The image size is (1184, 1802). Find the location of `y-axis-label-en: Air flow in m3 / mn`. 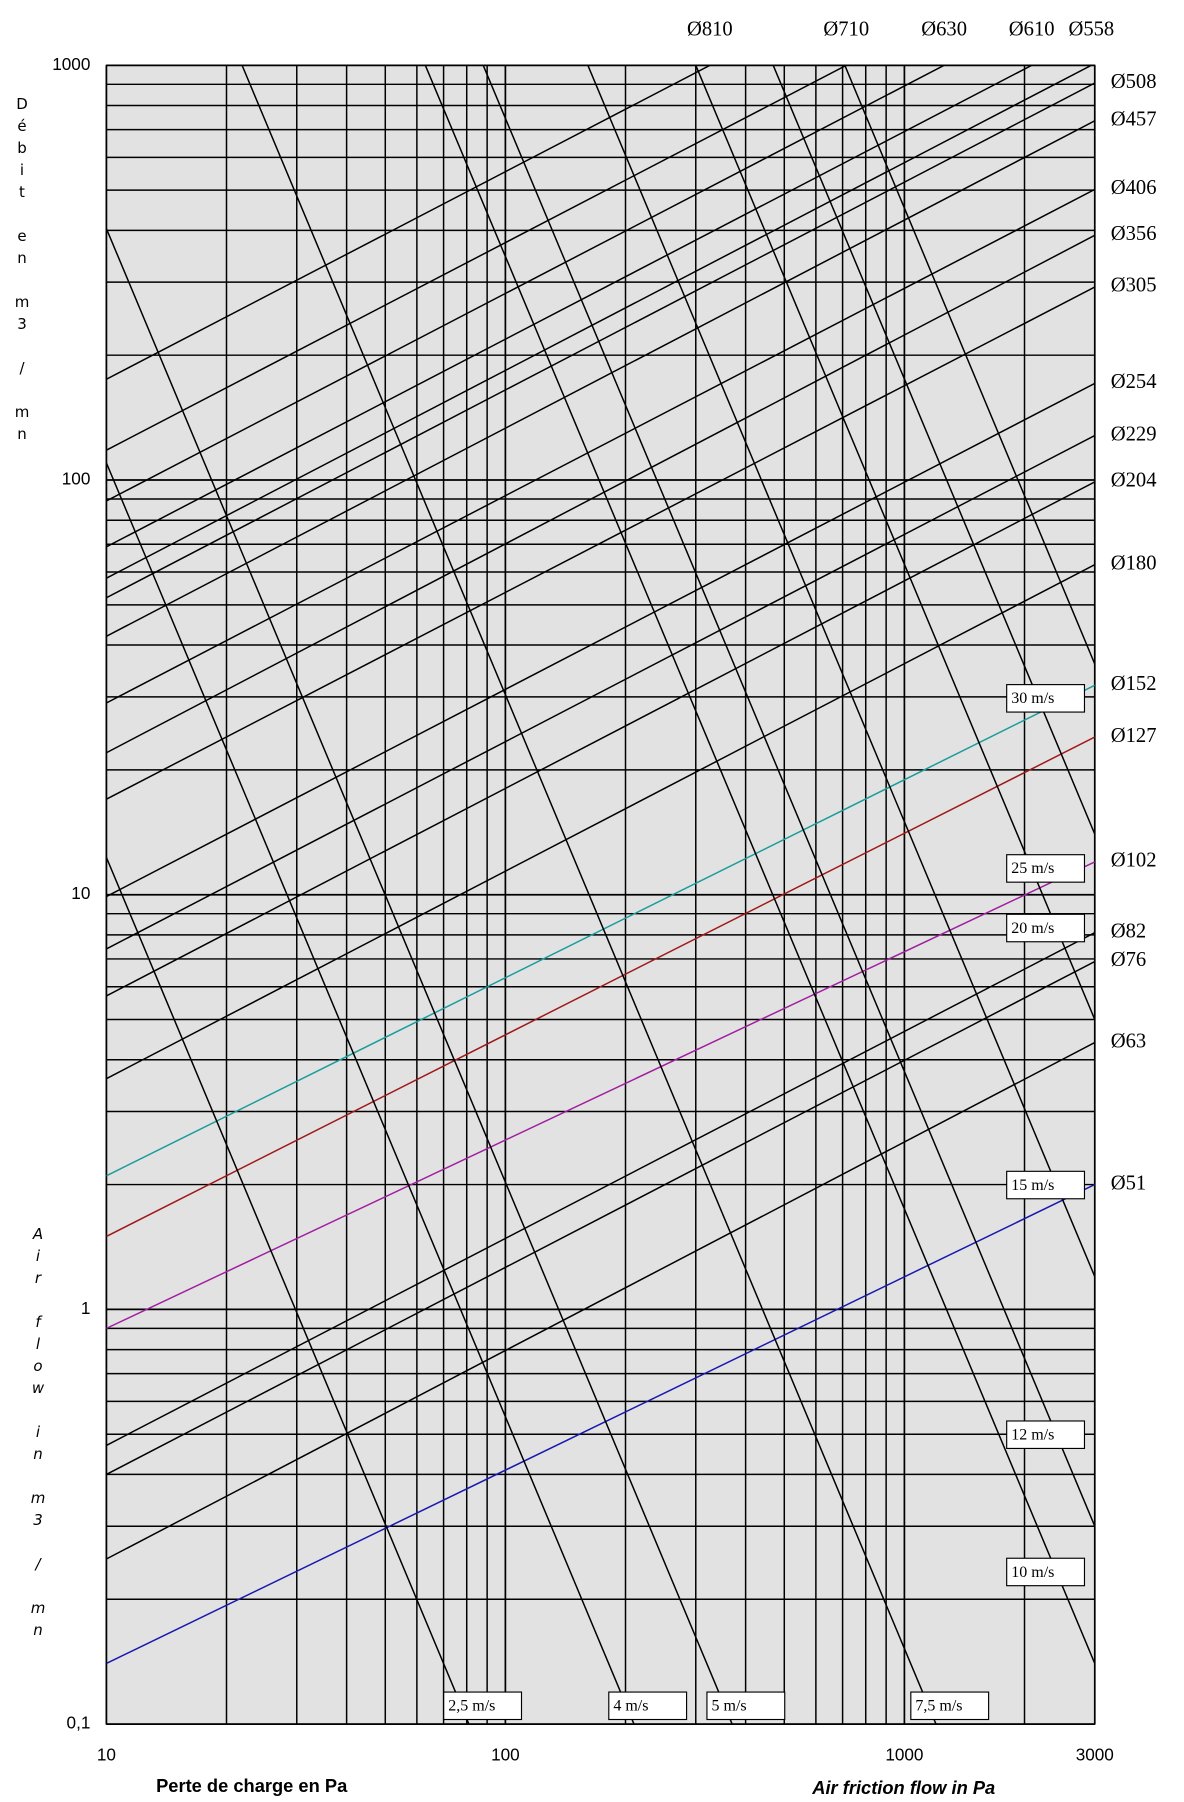

y-axis-label-en: Air flow in m3 / mn is located at coordinates (38, 1434).